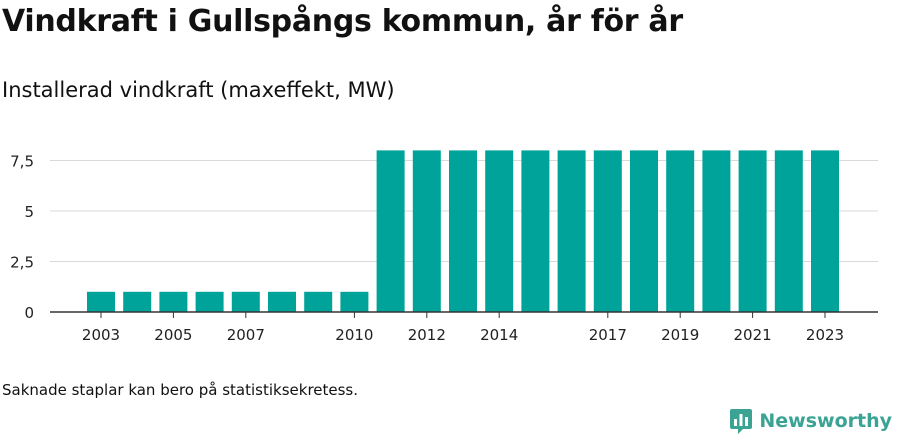 The height and width of the screenshot is (439, 900). I want to click on y-tick-label: 7,5, so click(22, 162).